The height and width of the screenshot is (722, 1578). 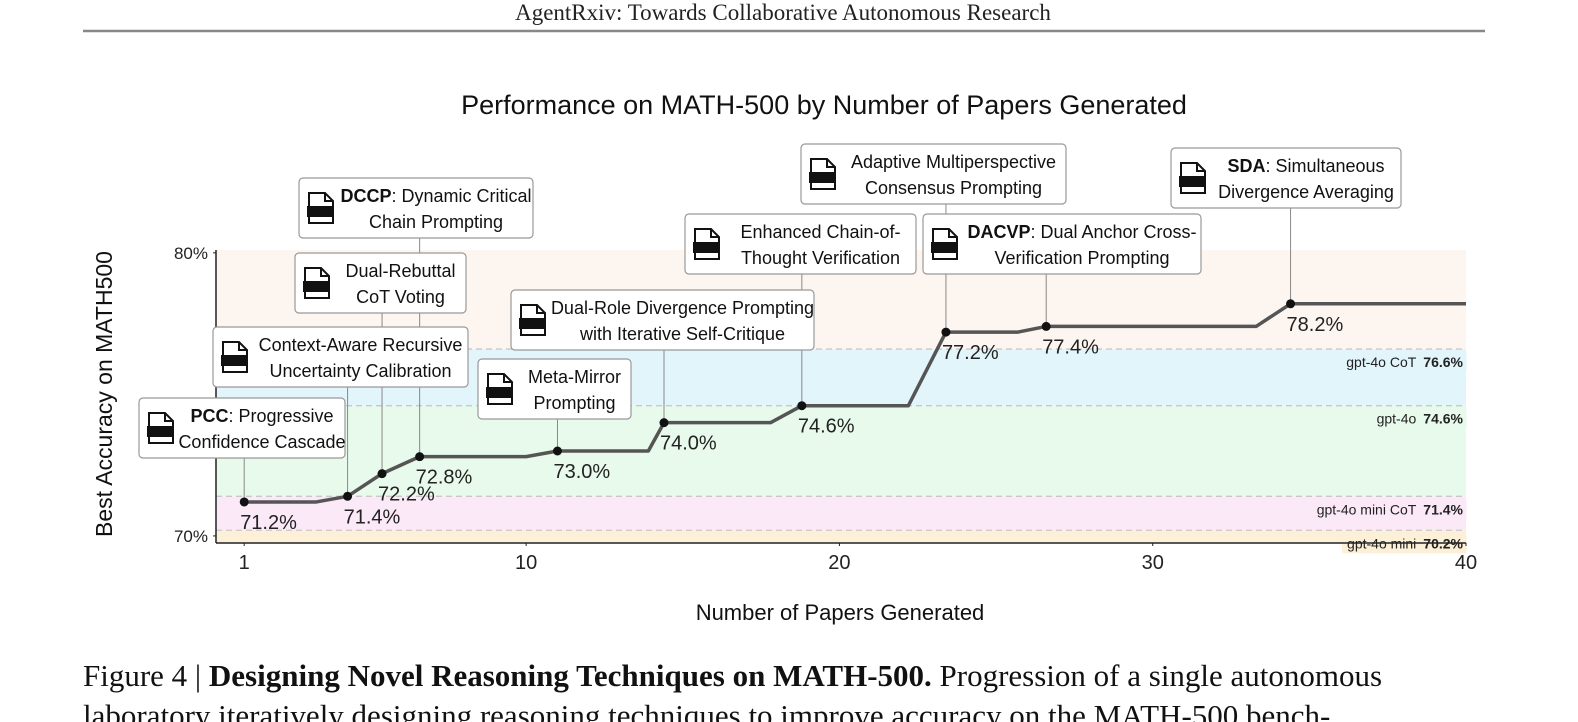 What do you see at coordinates (1381, 362) in the screenshot?
I see `reference-name: gpt-4o CoT` at bounding box center [1381, 362].